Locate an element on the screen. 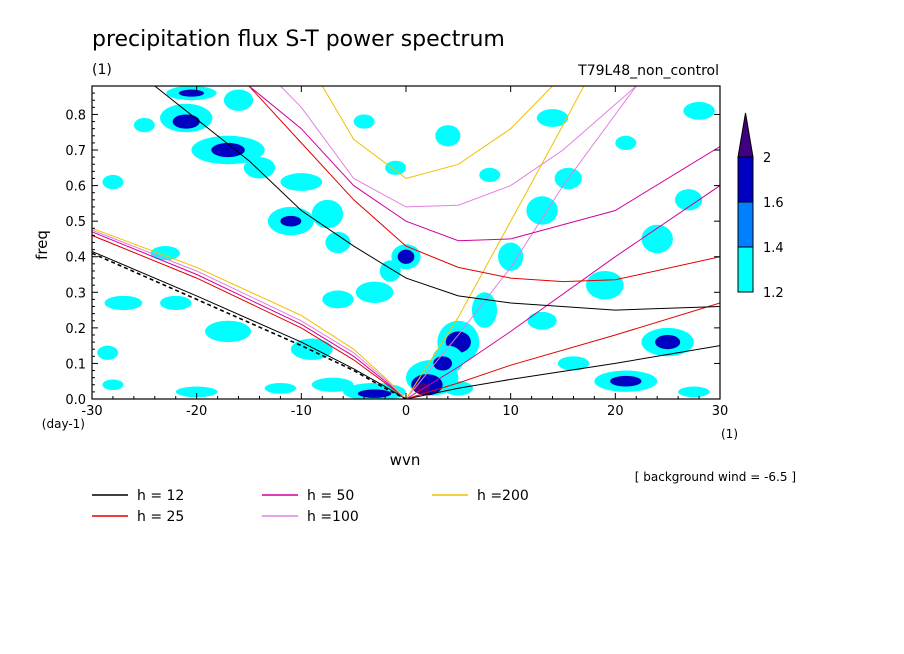  legend: h = 12 h = 25 h = 50 h =100 h =200 is located at coordinates (310, 506).